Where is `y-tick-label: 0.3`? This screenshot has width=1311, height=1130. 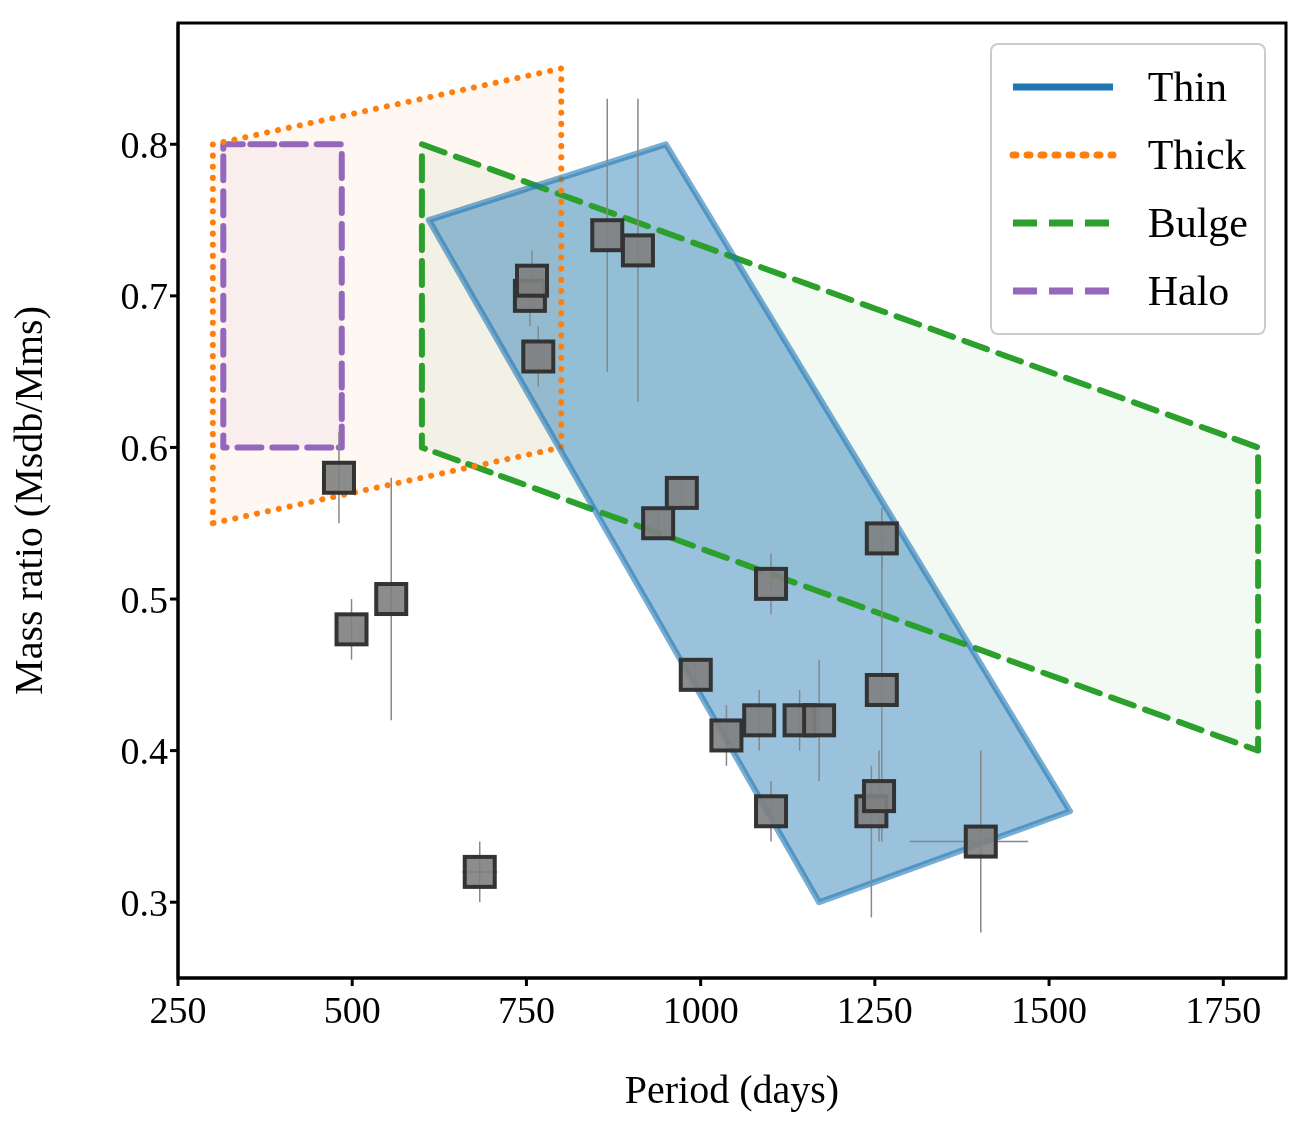 y-tick-label: 0.3 is located at coordinates (144, 902).